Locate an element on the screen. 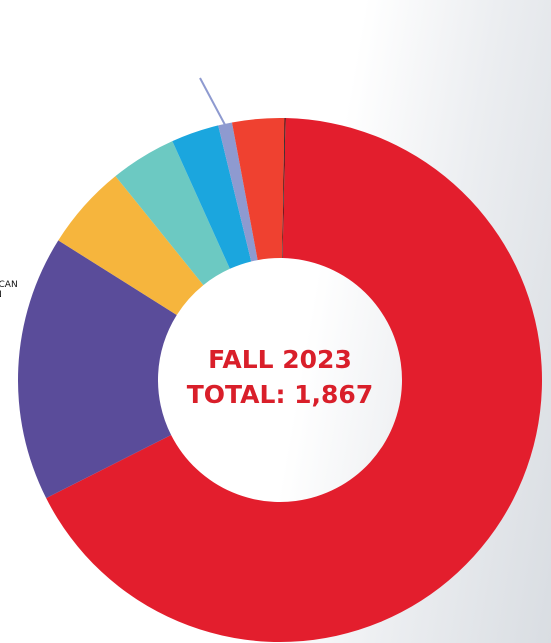  chart-subtitle: TOTAL: 1,867 is located at coordinates (280, 394).